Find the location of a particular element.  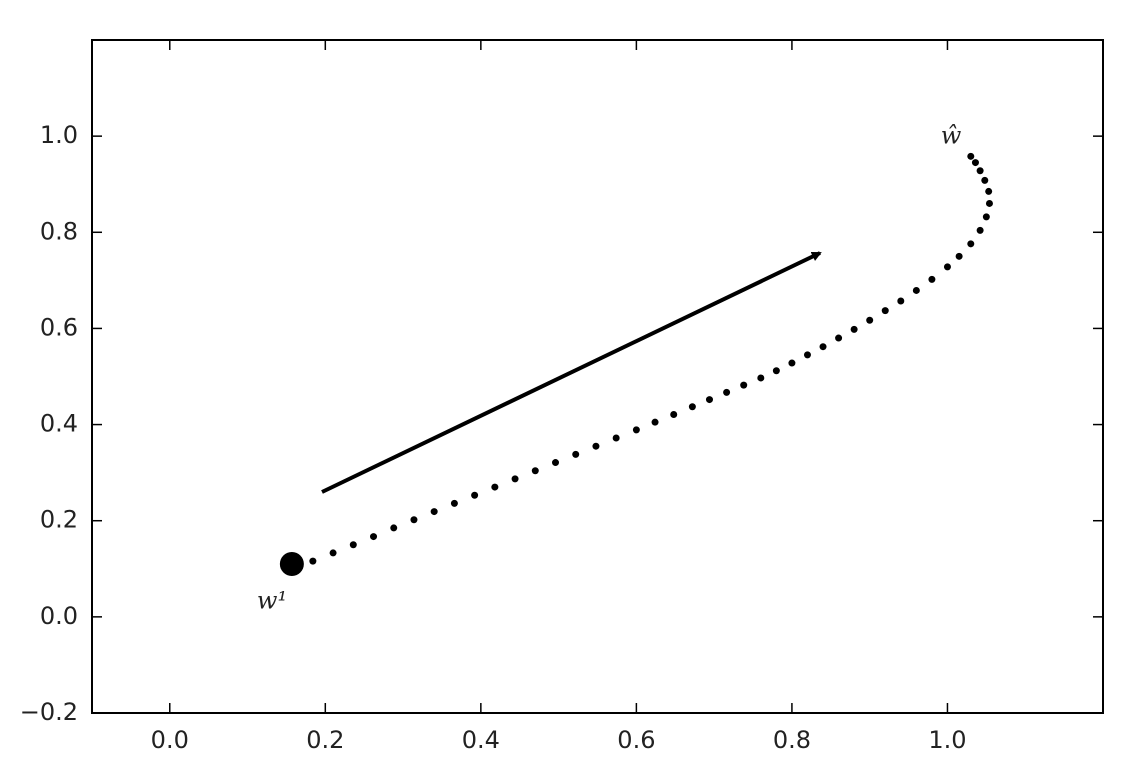

direction-arrow is located at coordinates (571, 372).